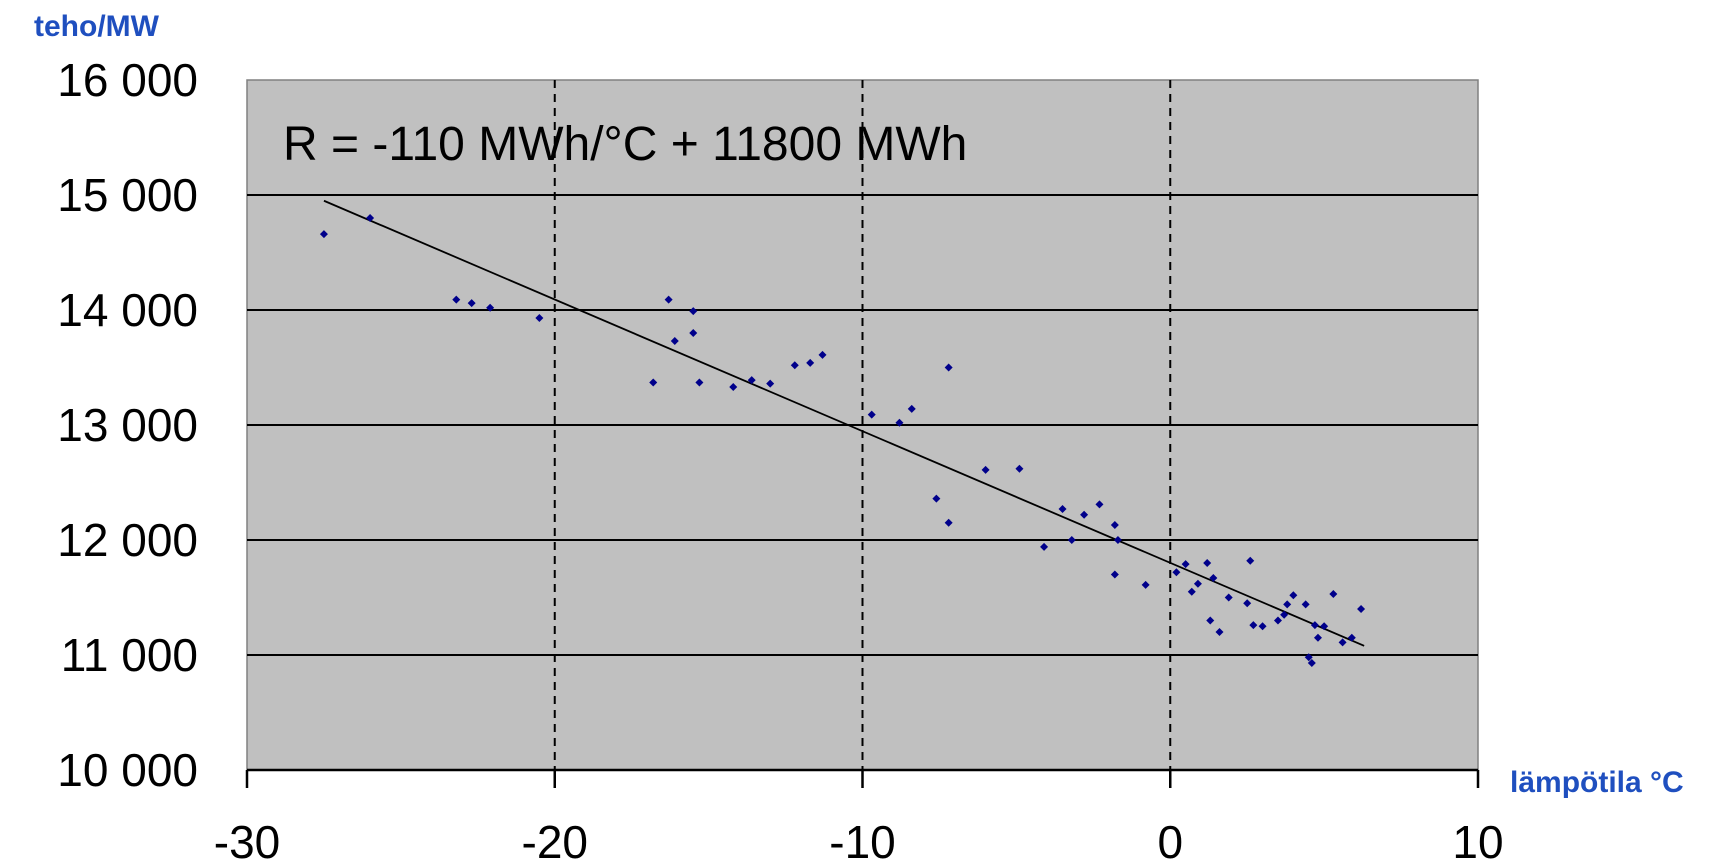 This screenshot has width=1736, height=863. Describe the element at coordinates (127, 540) in the screenshot. I see `y-tick-label: 12 000` at that location.